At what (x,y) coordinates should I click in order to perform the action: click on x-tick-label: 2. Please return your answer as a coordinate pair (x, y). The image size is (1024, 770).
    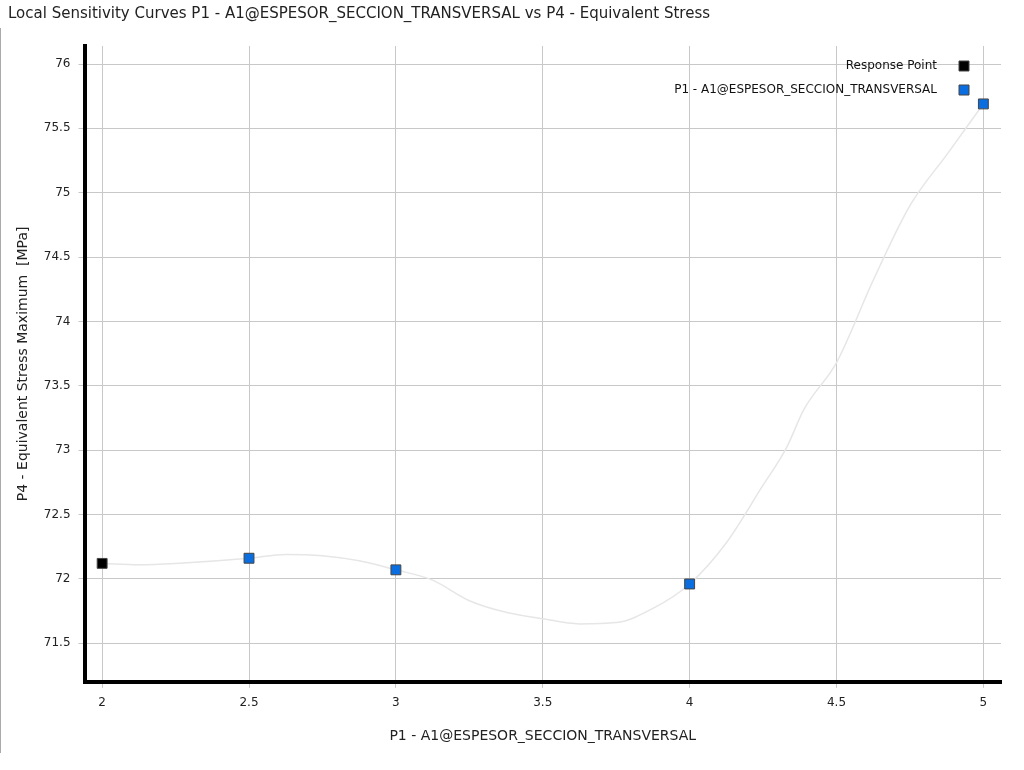
    Looking at the image, I should click on (102, 702).